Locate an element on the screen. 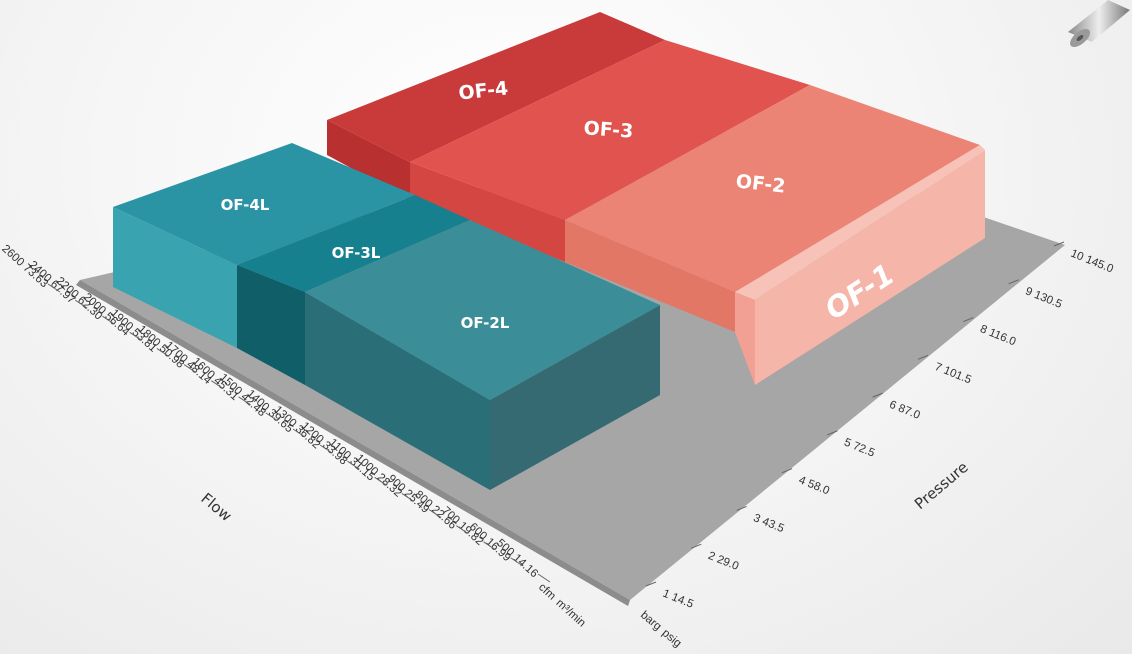 The width and height of the screenshot is (1132, 654). pressure-tick-label: 8 116.0 is located at coordinates (997, 335).